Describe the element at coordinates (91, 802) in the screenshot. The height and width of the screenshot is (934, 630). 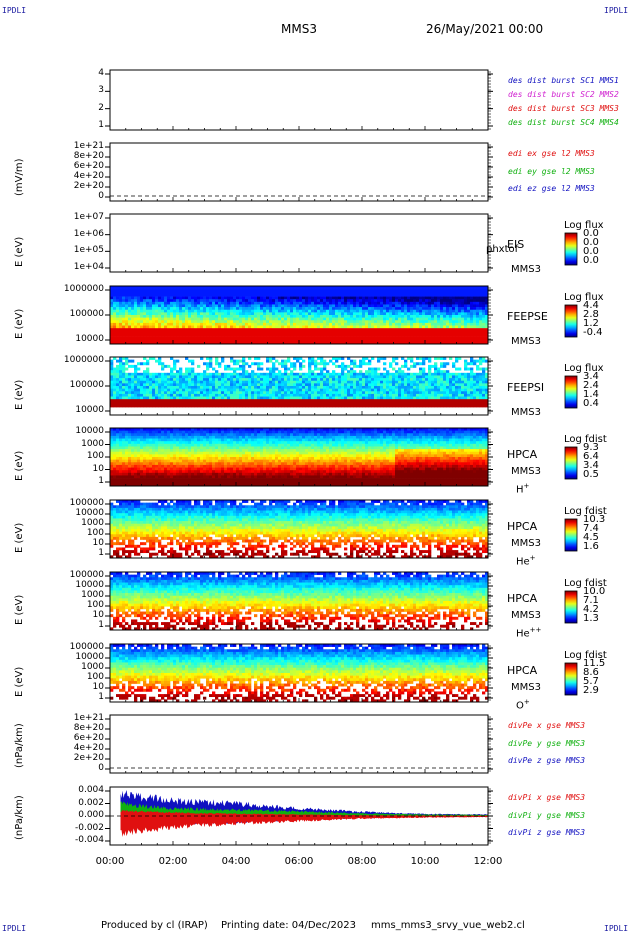
I see `ytick-label: 0.002` at that location.